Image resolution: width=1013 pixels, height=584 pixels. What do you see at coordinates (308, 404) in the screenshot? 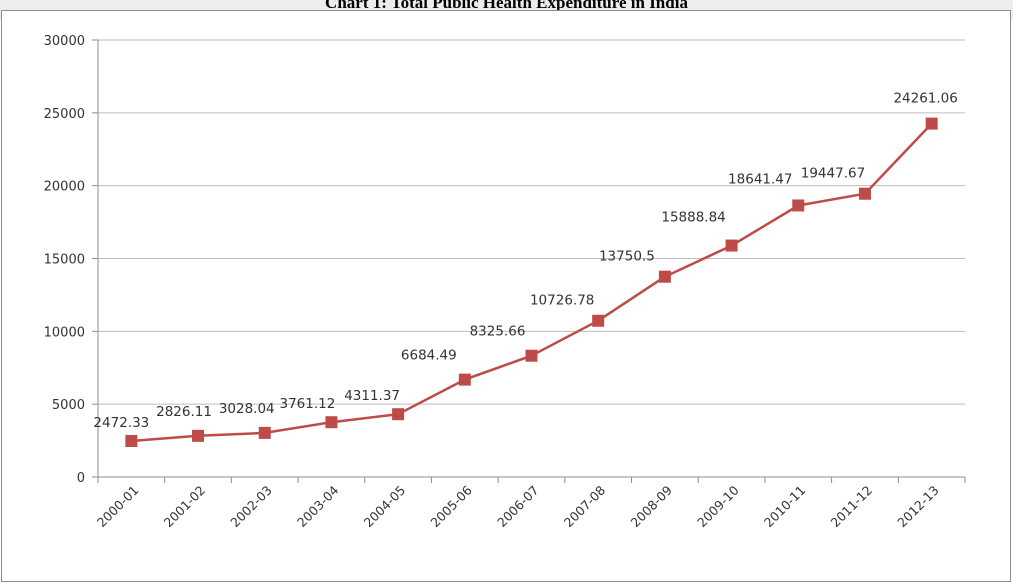
I see `data-label: 3761.12` at bounding box center [308, 404].